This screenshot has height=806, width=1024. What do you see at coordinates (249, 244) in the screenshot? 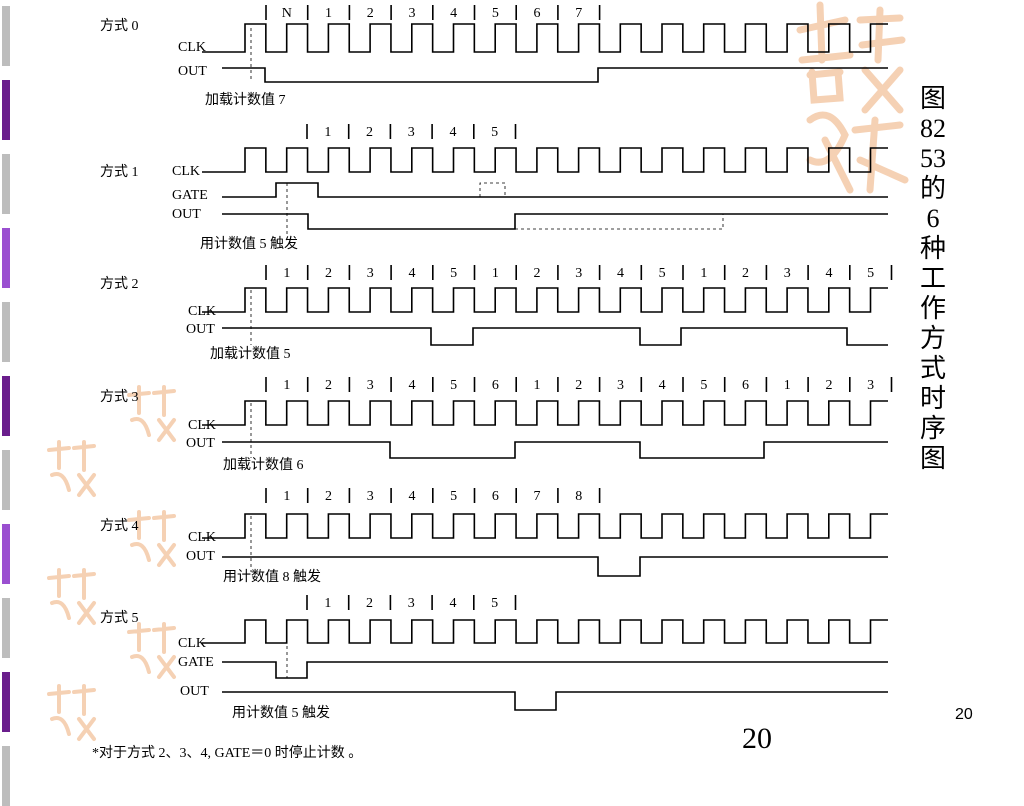
I see `mode-1-note: 用计数值 5 触发` at bounding box center [249, 244].